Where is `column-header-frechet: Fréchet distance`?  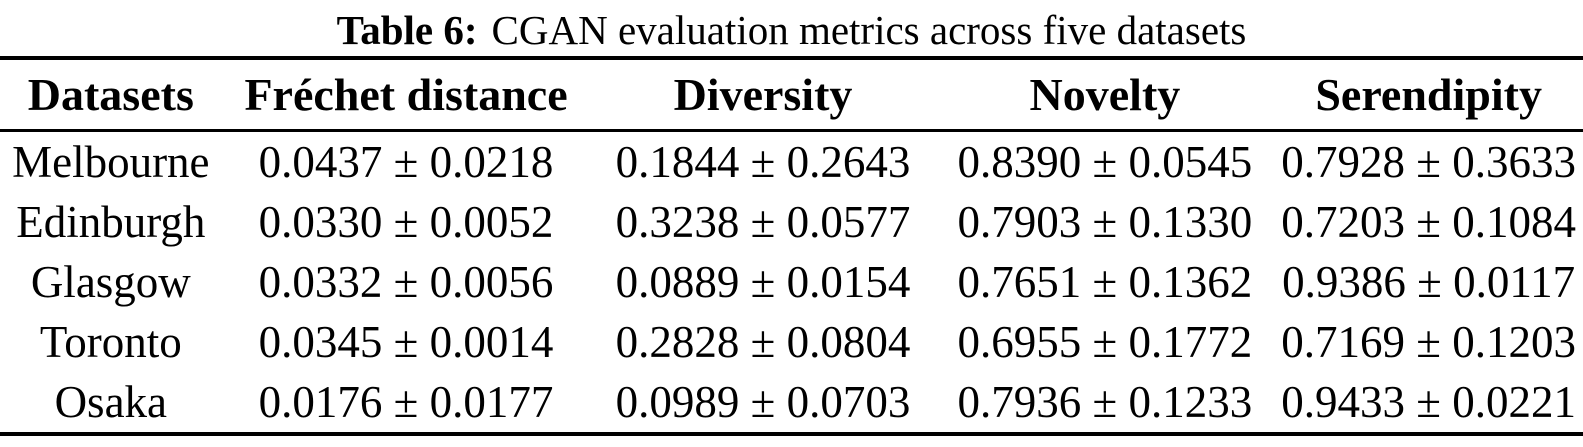 column-header-frechet: Fréchet distance is located at coordinates (406, 95).